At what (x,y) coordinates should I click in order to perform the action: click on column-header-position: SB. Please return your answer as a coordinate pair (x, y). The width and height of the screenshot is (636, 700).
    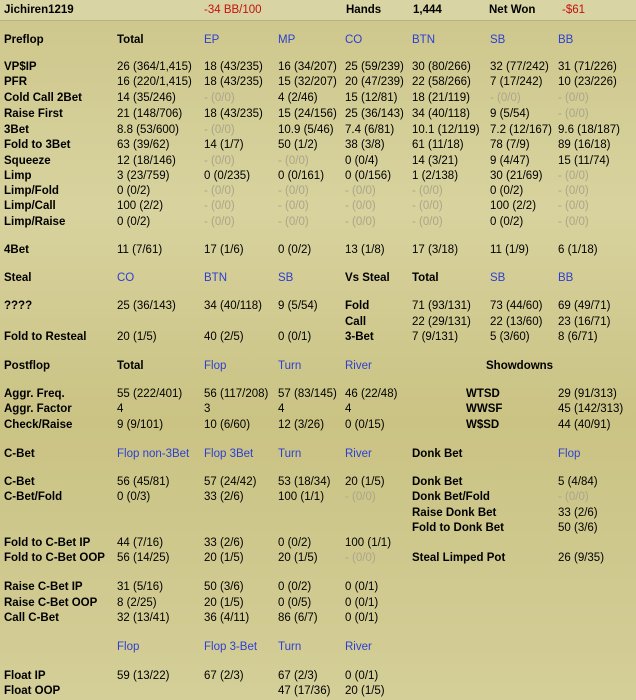
    Looking at the image, I should click on (286, 278).